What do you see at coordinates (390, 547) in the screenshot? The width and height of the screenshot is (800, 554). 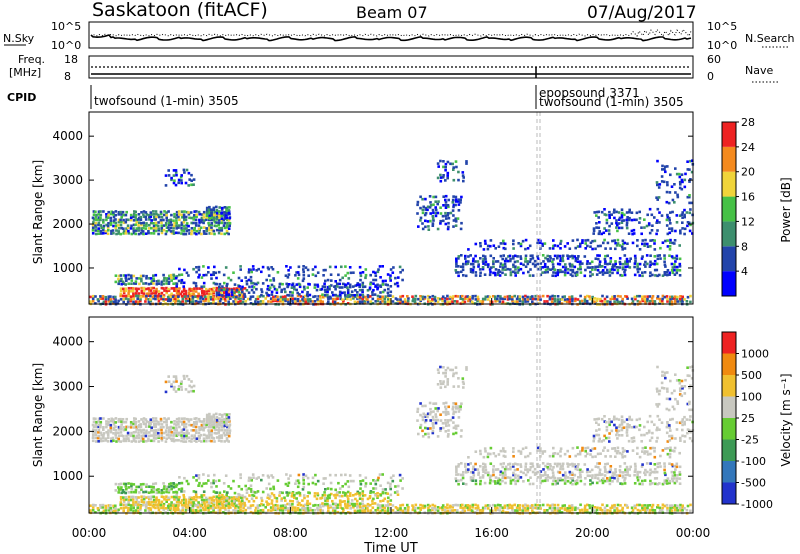 I see `time-xlabel: Time UT` at bounding box center [390, 547].